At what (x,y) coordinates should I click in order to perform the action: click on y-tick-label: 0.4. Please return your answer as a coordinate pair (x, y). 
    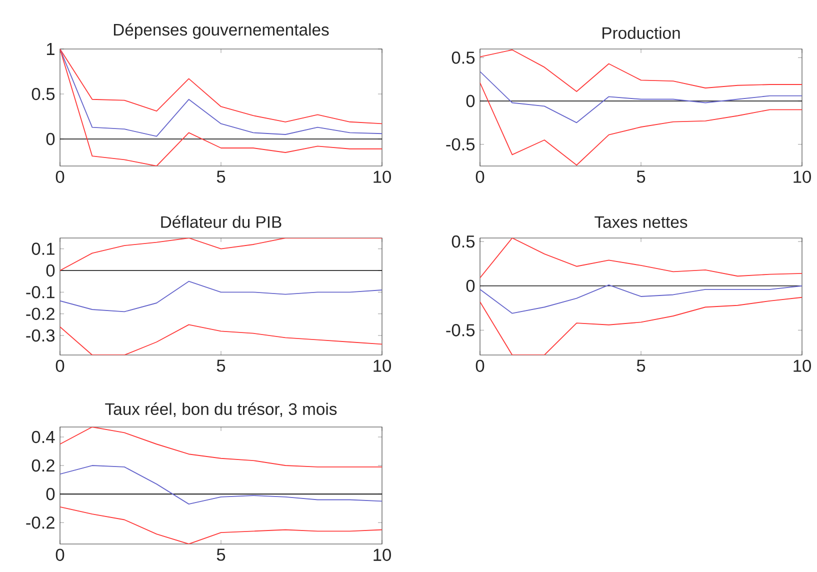
    Looking at the image, I should click on (43, 437).